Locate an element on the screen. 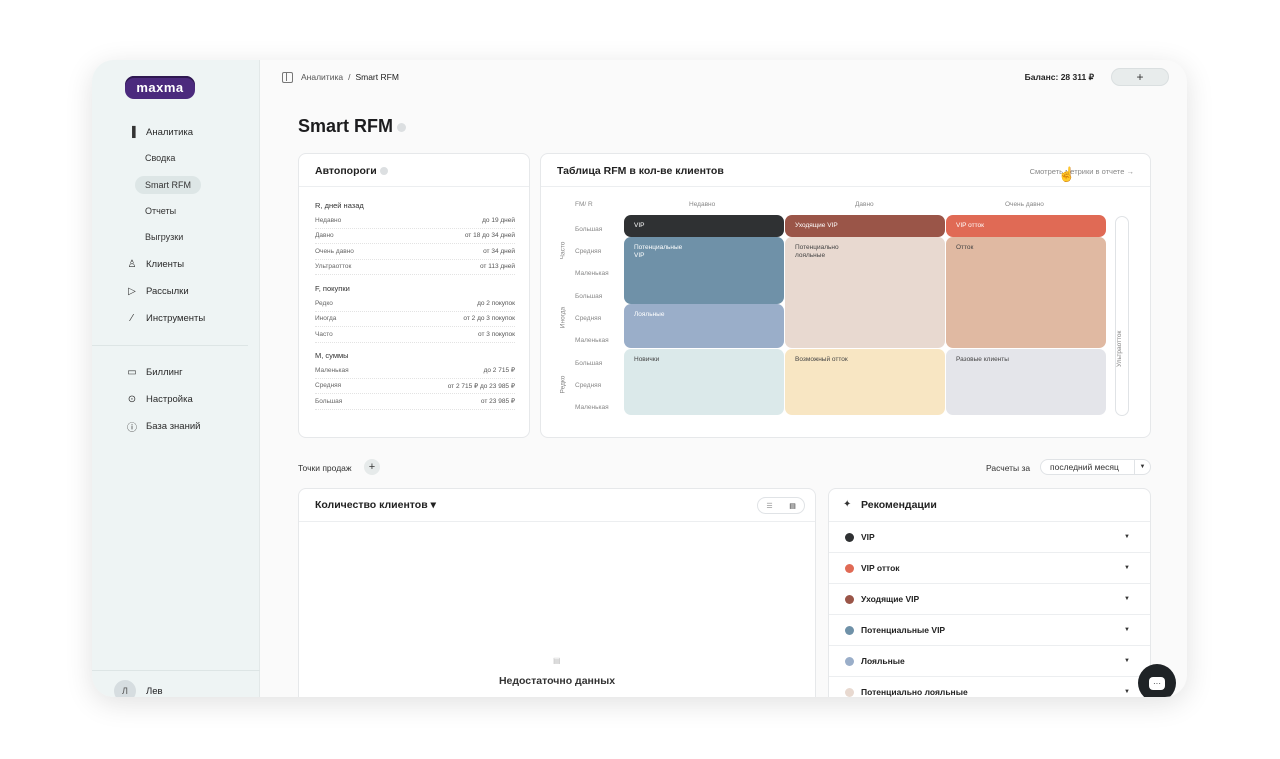  recommendation-item: Потенциальные VIP ▼ is located at coordinates (989, 629).